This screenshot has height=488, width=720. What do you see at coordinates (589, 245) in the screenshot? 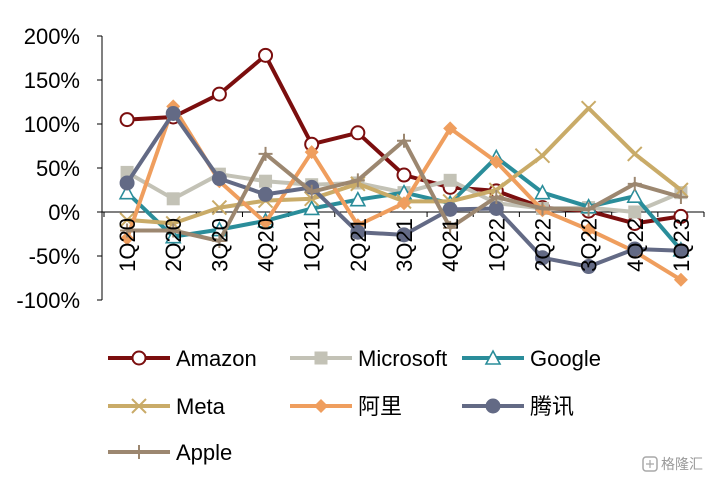
I see `x-tick-label: 3Q22` at bounding box center [589, 245].